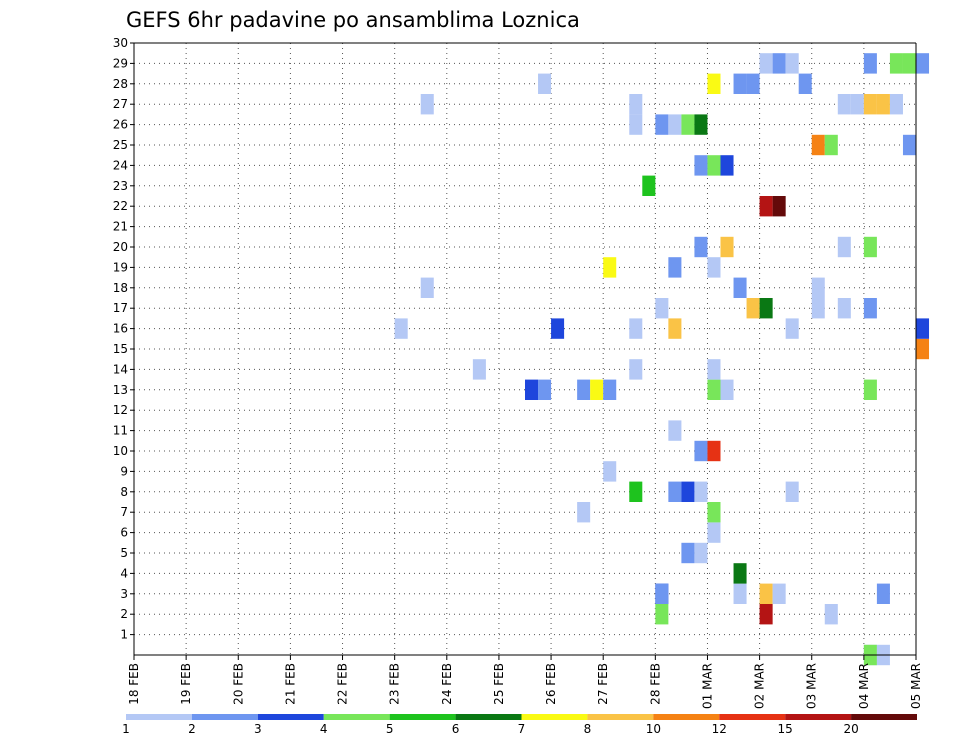 This screenshot has width=960, height=742. Describe the element at coordinates (290, 684) in the screenshot. I see `x-tick-label: 21 FEB` at that location.